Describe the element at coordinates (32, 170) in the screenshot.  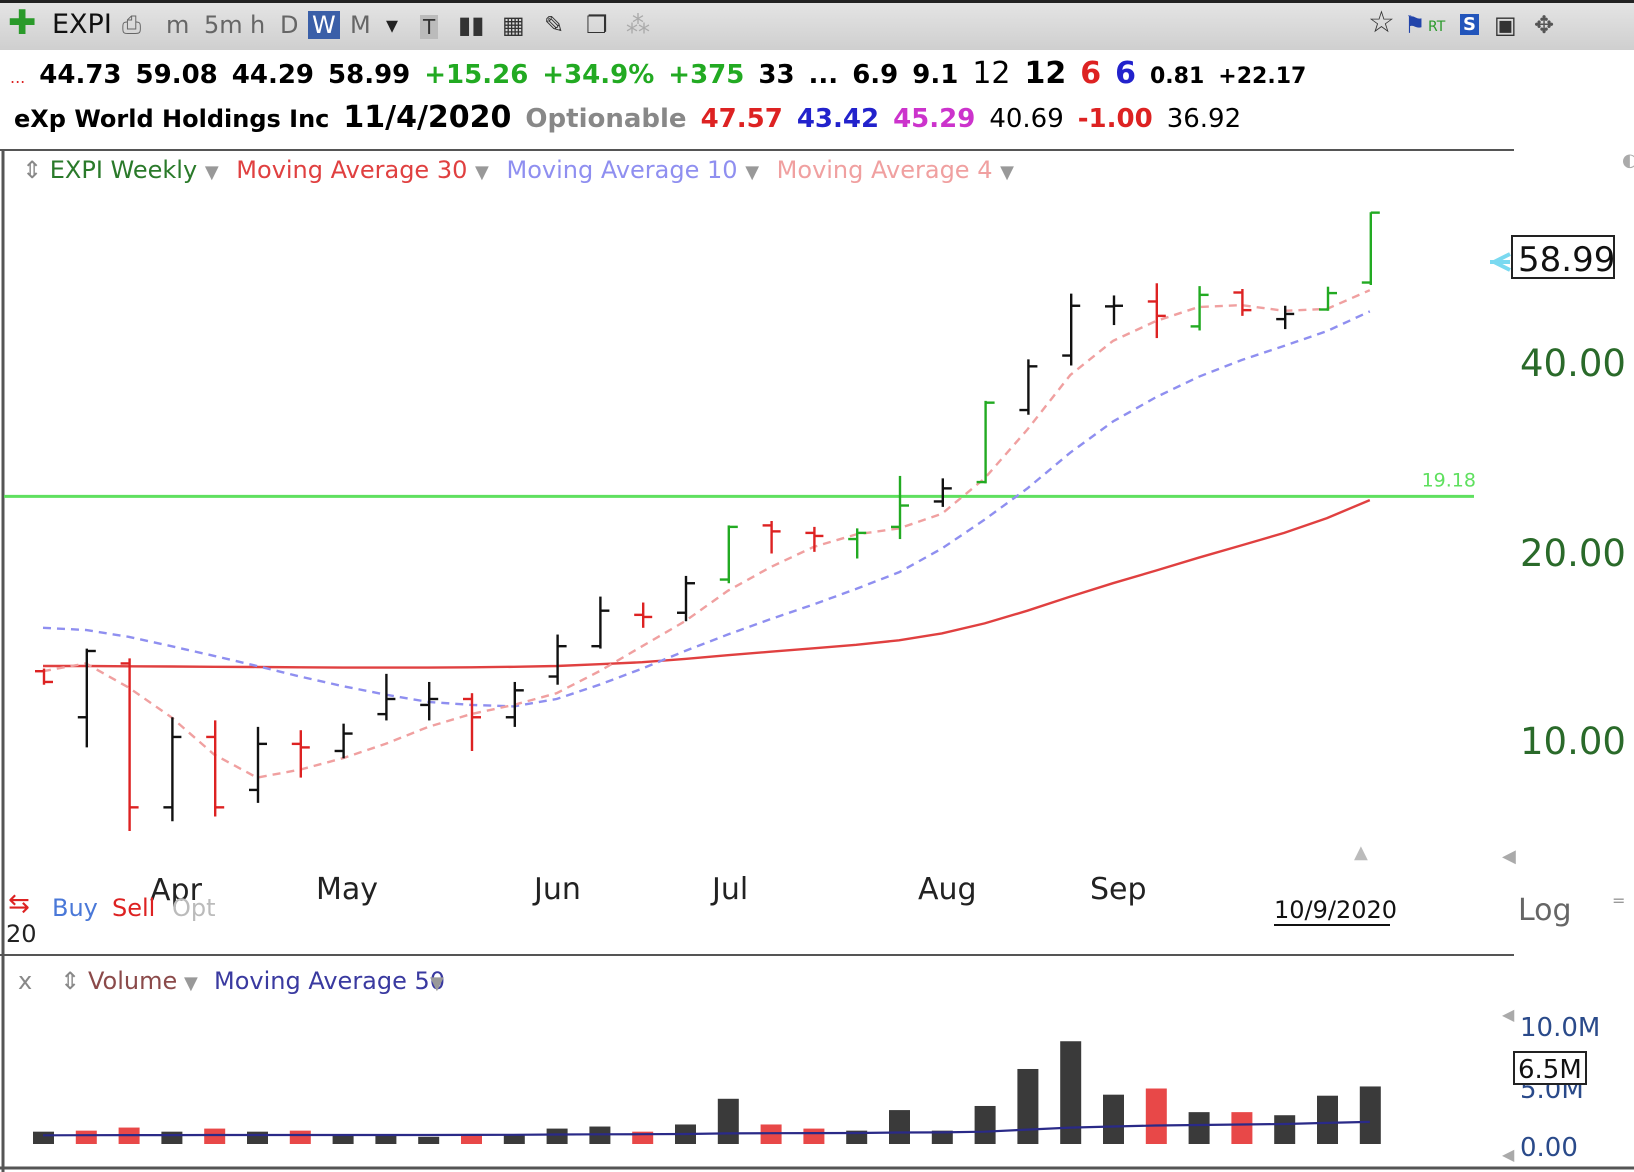
I see `drag-handle-icon: ⇕` at that location.